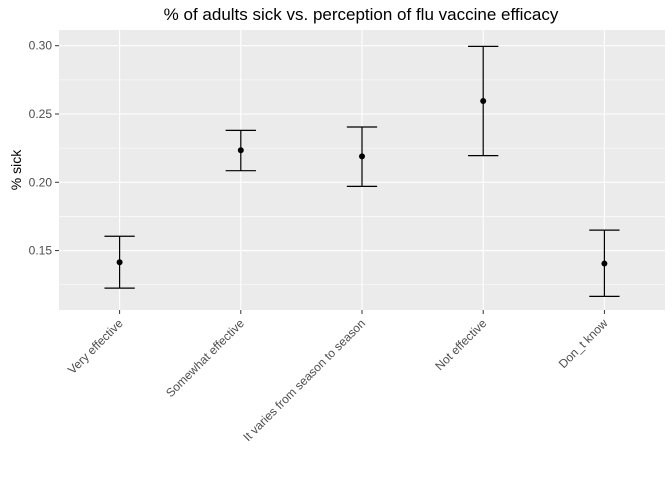  What do you see at coordinates (41, 46) in the screenshot?
I see `y-tick-label: 0.30` at bounding box center [41, 46].